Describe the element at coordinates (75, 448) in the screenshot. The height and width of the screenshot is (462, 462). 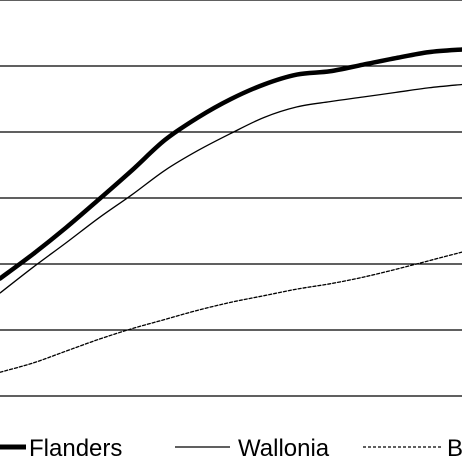
I see `legend-label-flanders: Flanders` at that location.